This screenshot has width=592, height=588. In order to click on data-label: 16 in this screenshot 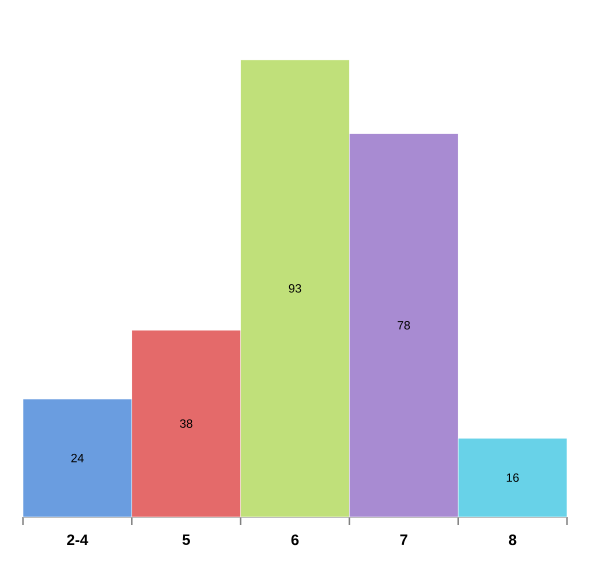, I will do `click(512, 477)`.